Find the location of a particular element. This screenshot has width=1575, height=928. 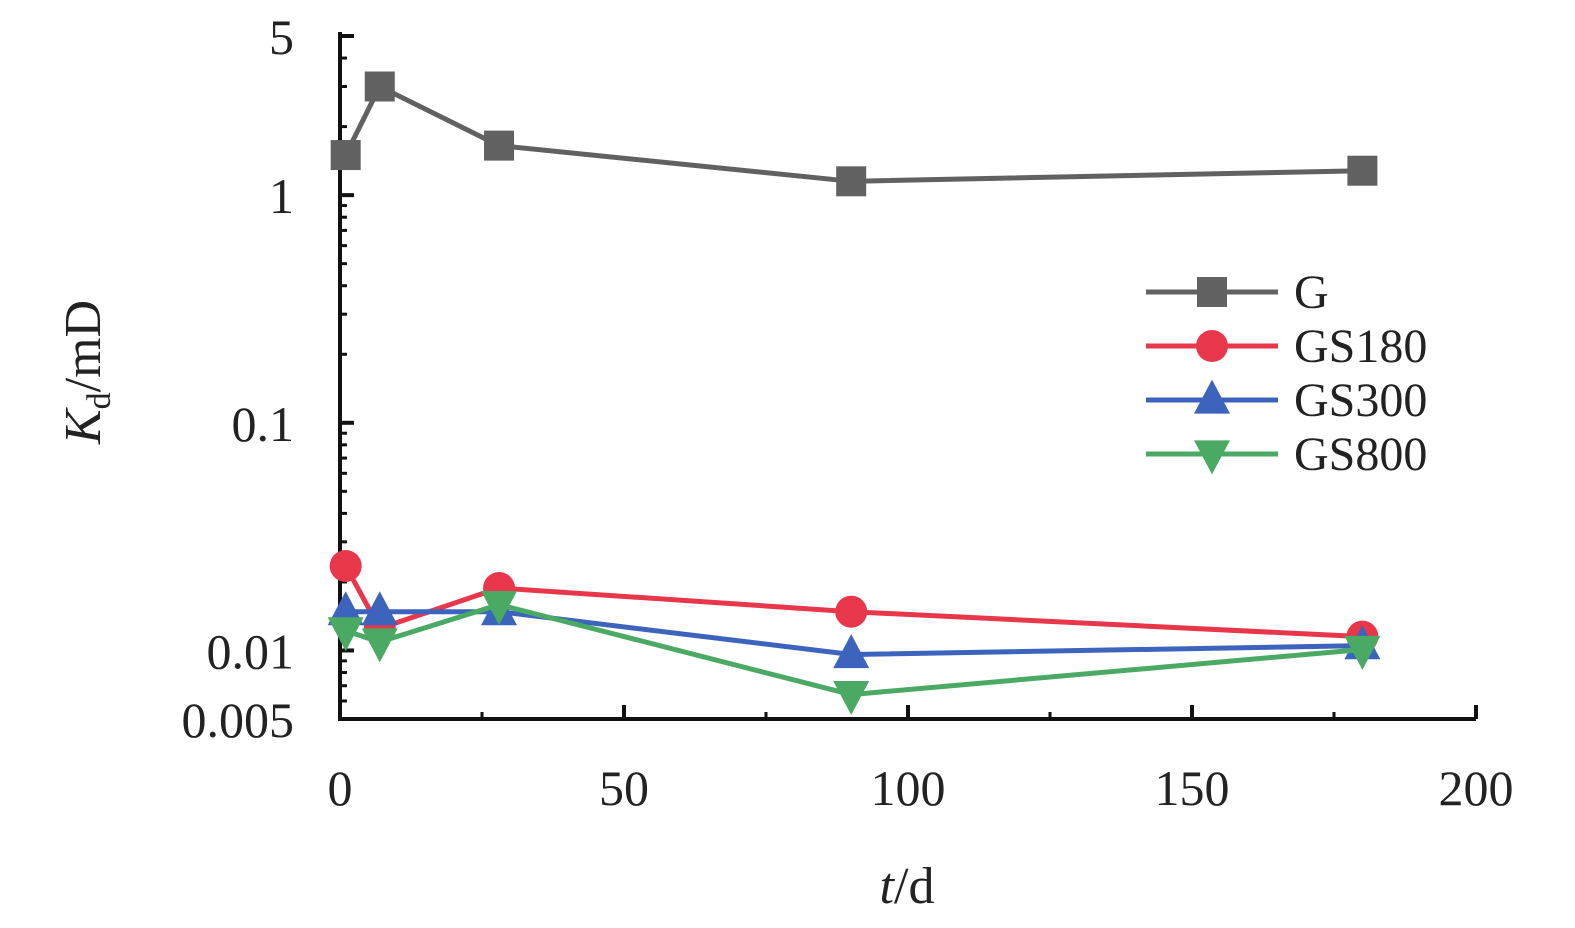

x-axis-title: t/d is located at coordinates (907, 886).